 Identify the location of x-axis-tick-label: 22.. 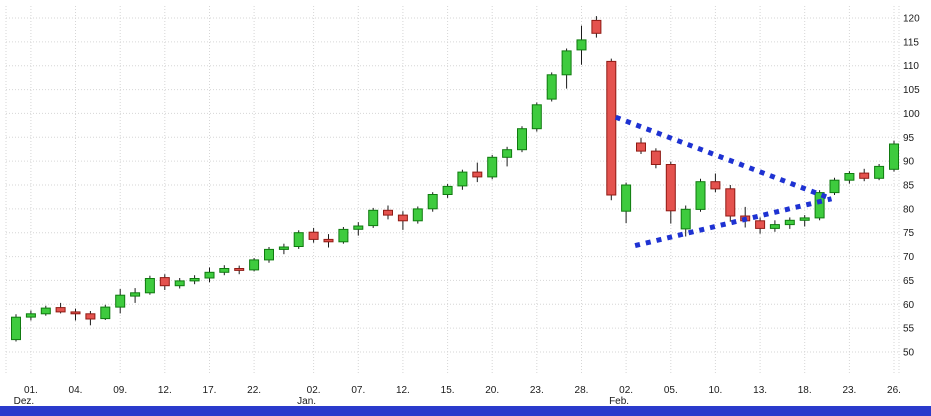
(254, 390).